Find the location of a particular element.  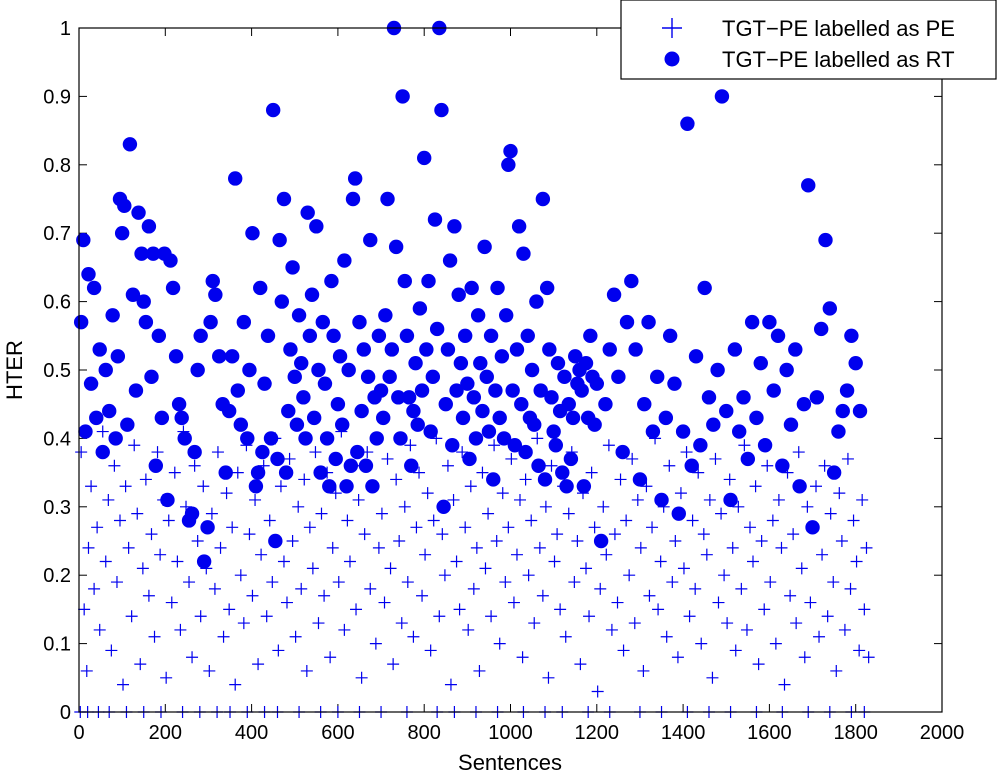

x-tick-label: 1600 is located at coordinates (769, 733).